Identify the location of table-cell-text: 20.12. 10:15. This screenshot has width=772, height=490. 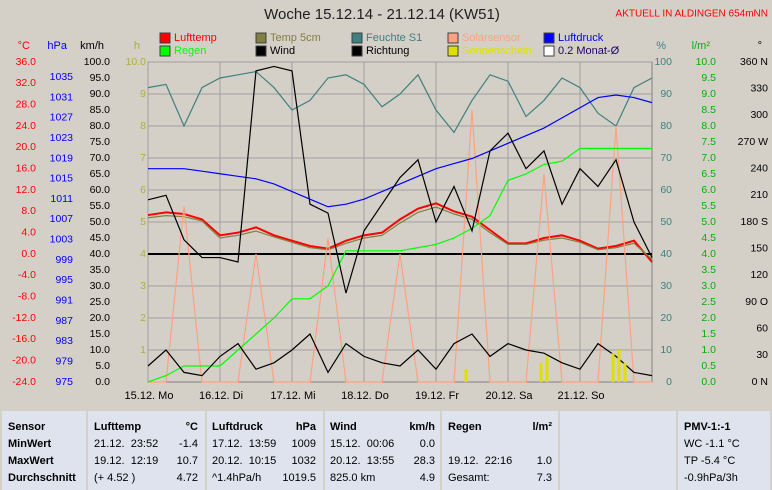
(244, 461).